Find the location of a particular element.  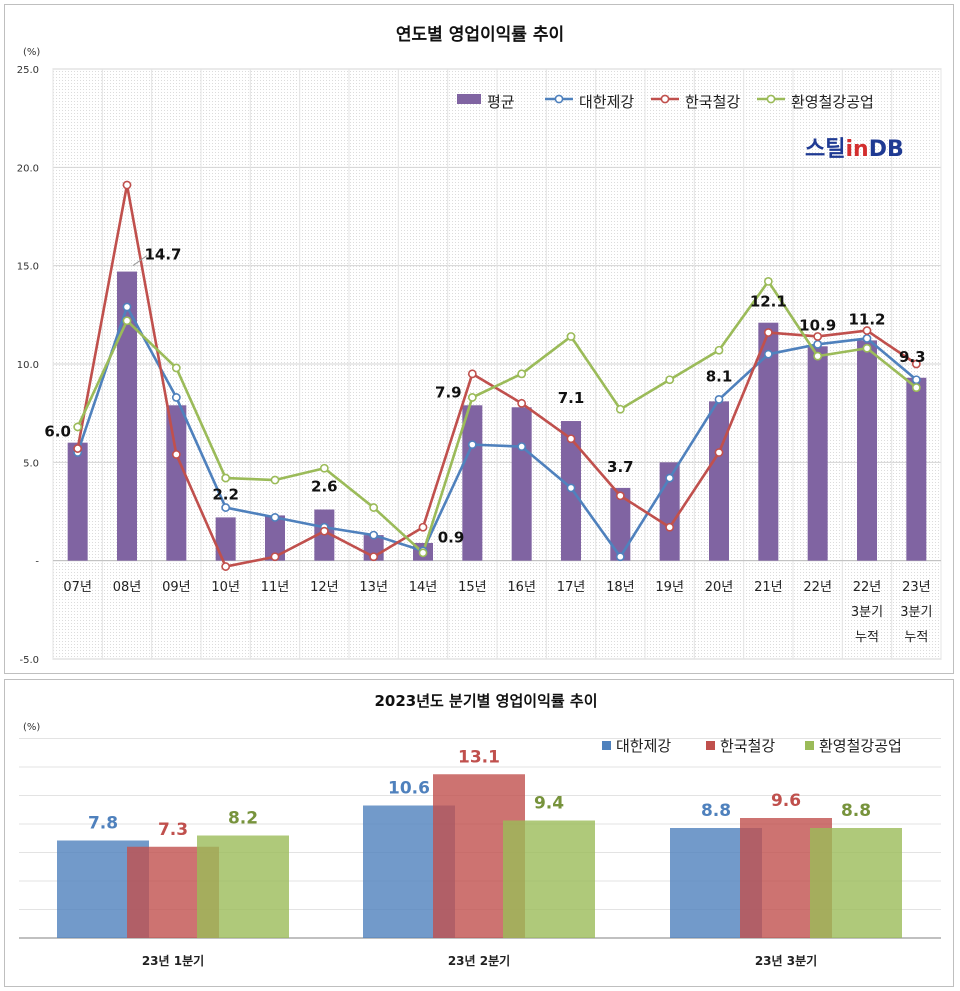

logo-part-1: 스틸 is located at coordinates (825, 149).